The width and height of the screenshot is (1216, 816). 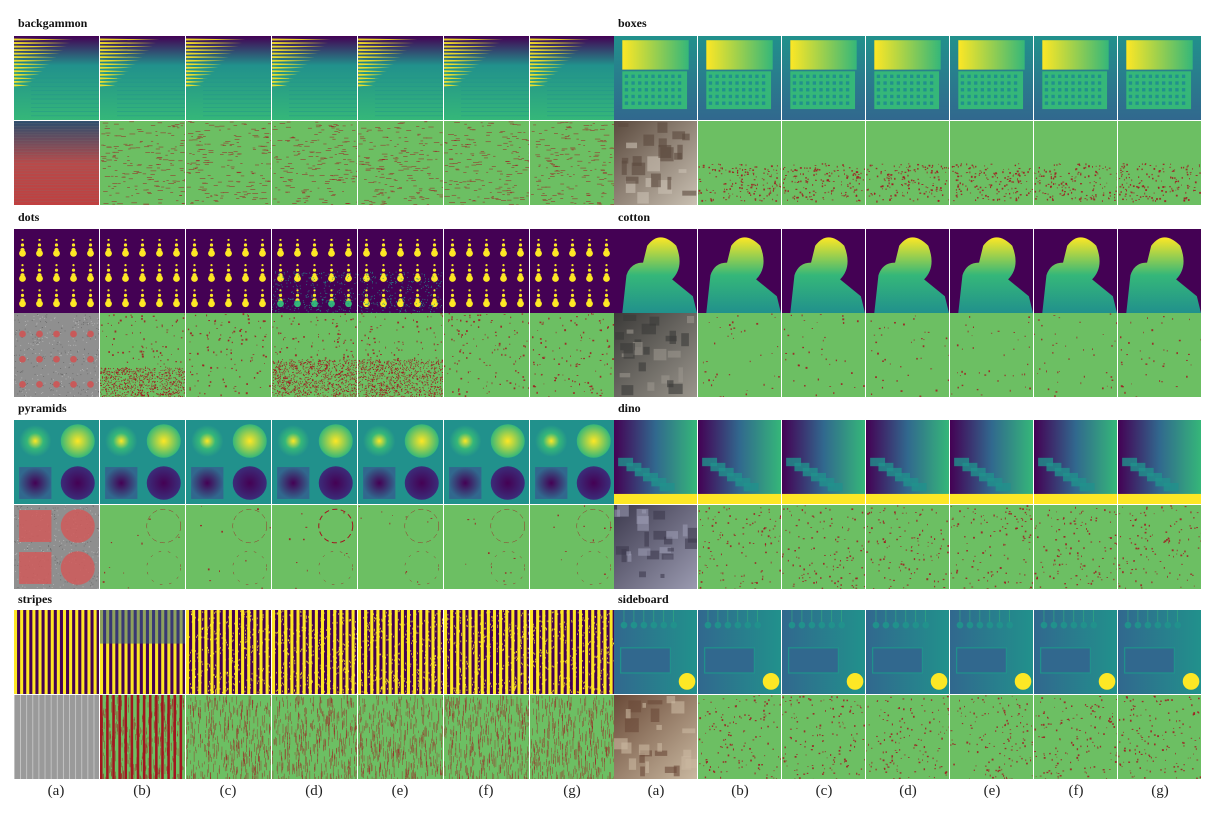 I want to click on column-caption-left-3: (d), so click(x=314, y=791).